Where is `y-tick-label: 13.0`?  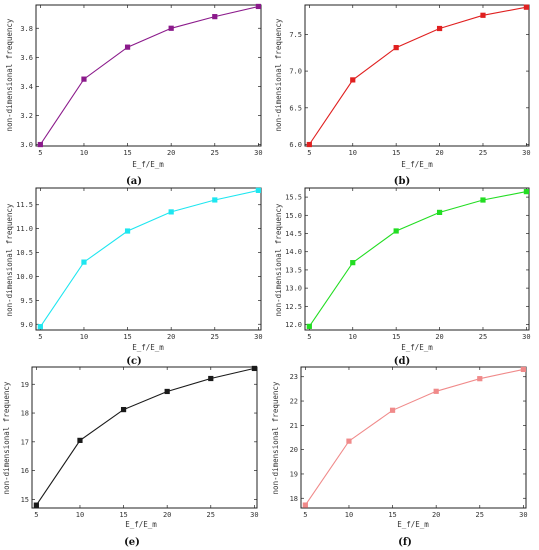
y-tick-label: 13.0 is located at coordinates (293, 289).